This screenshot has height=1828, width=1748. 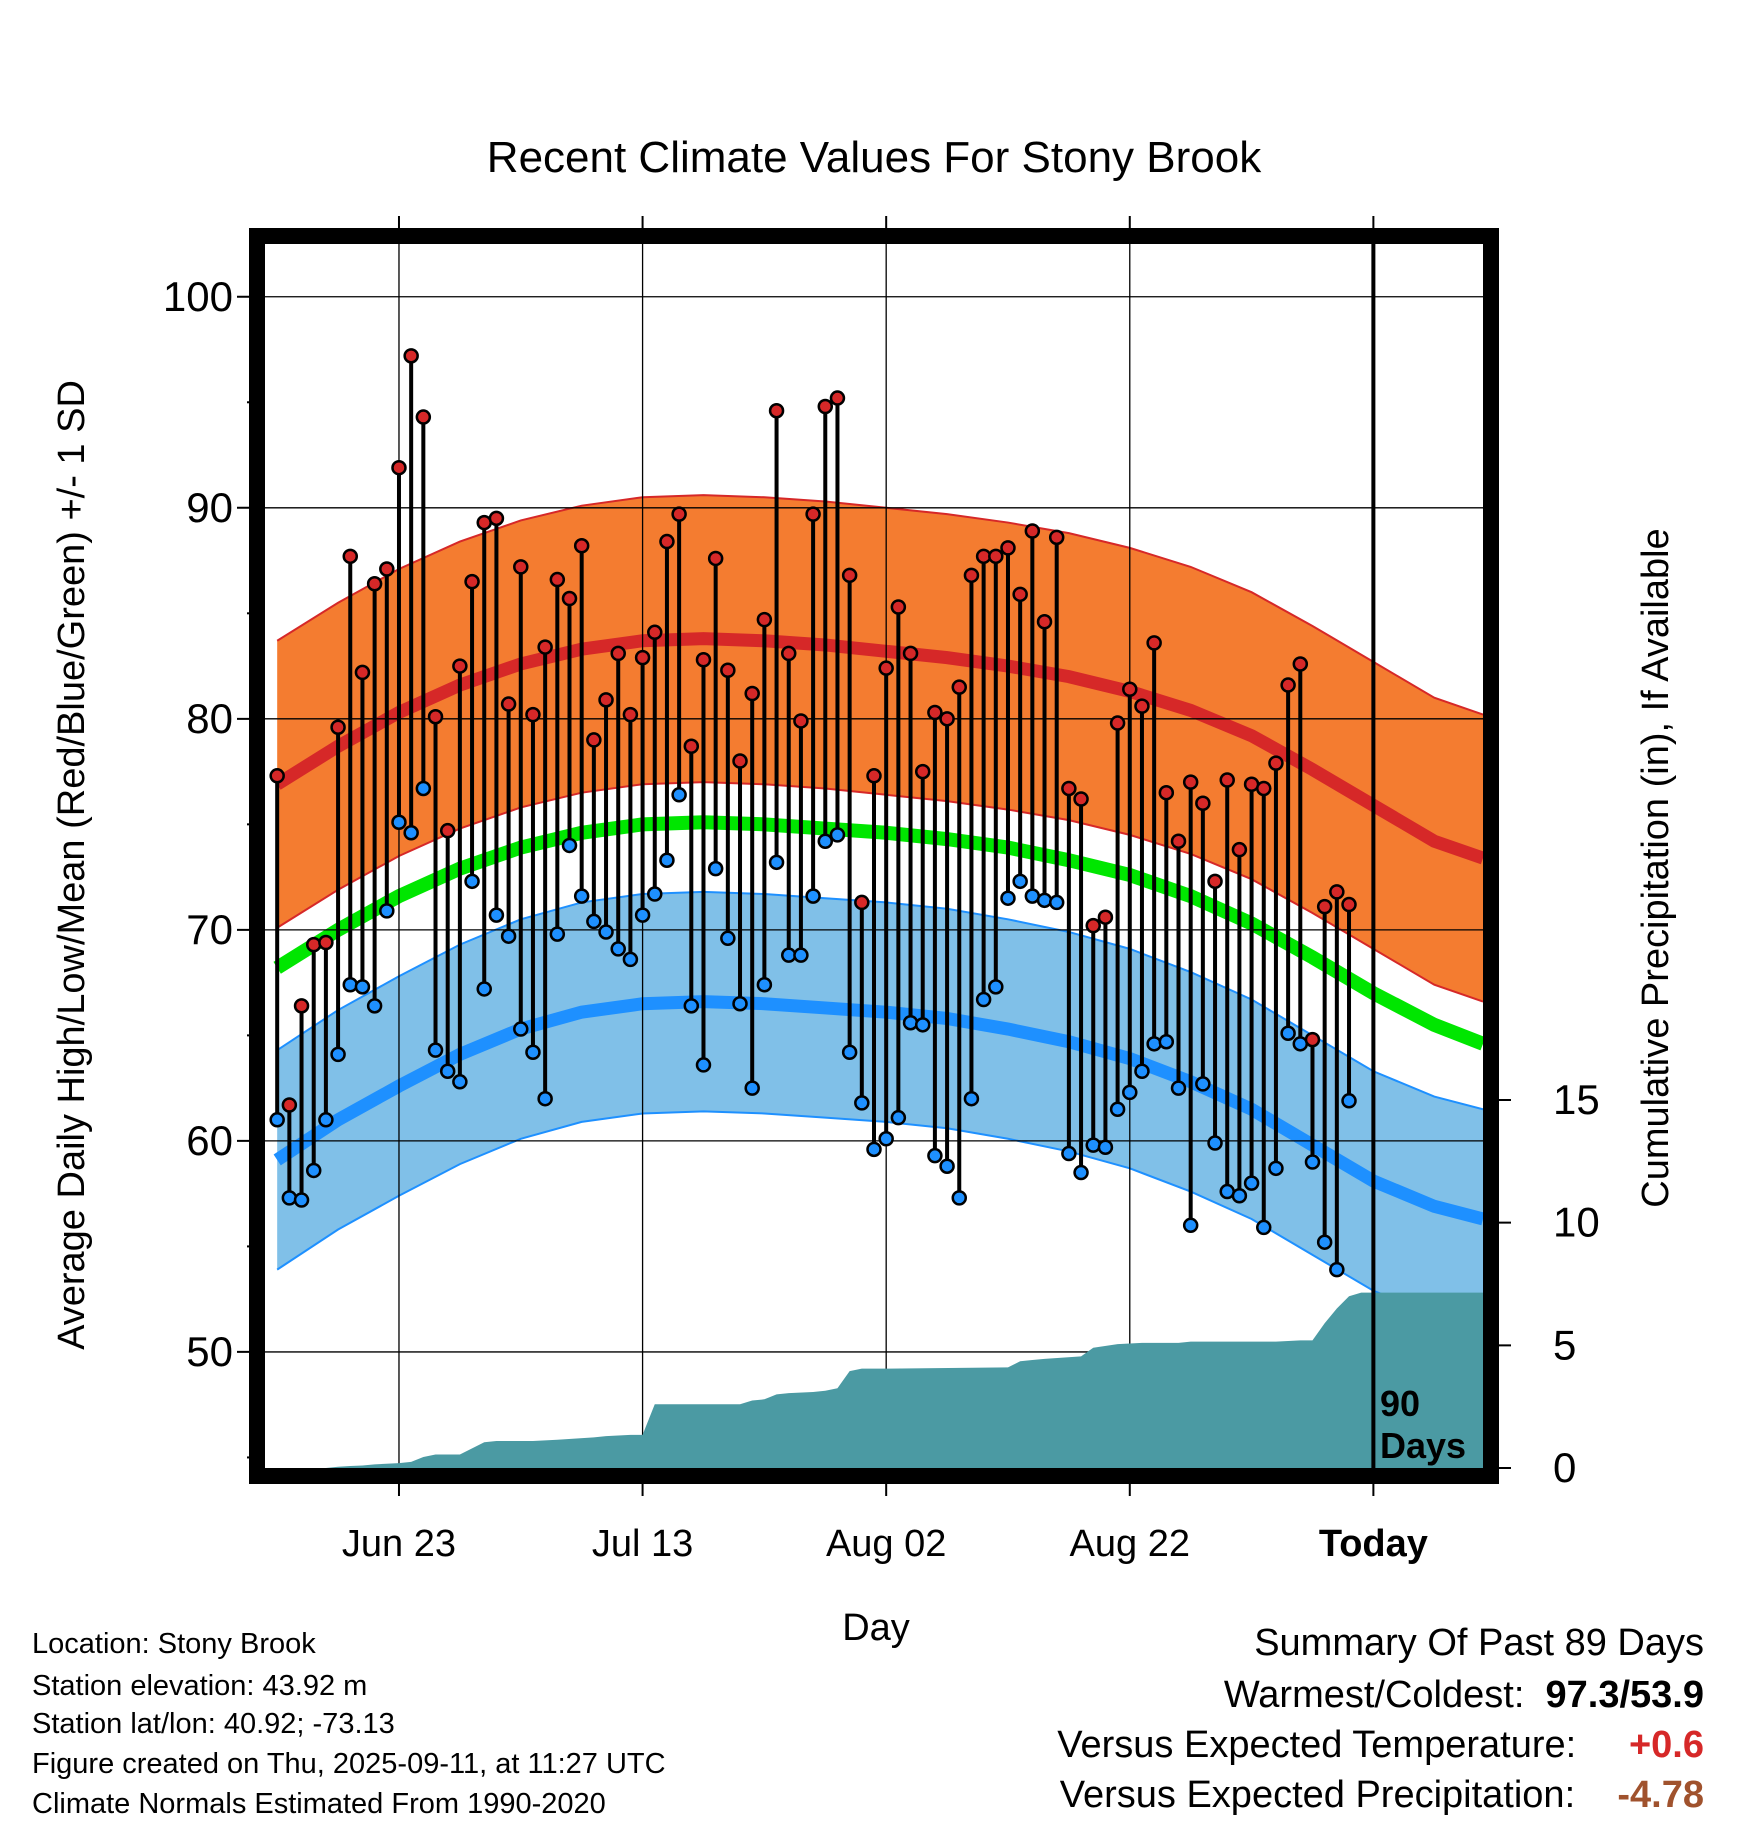 I want to click on y2-tick-label: 0, so click(x=1564, y=1467).